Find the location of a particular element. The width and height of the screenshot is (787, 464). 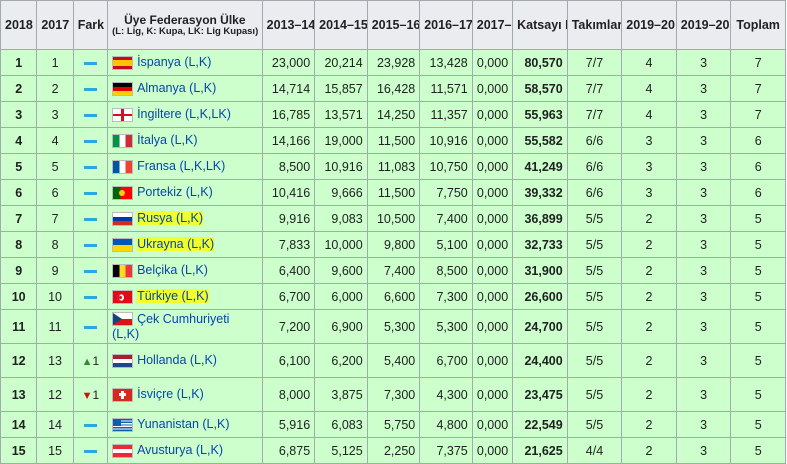

header-coefficient: Katsayı Puanı is located at coordinates (540, 25).